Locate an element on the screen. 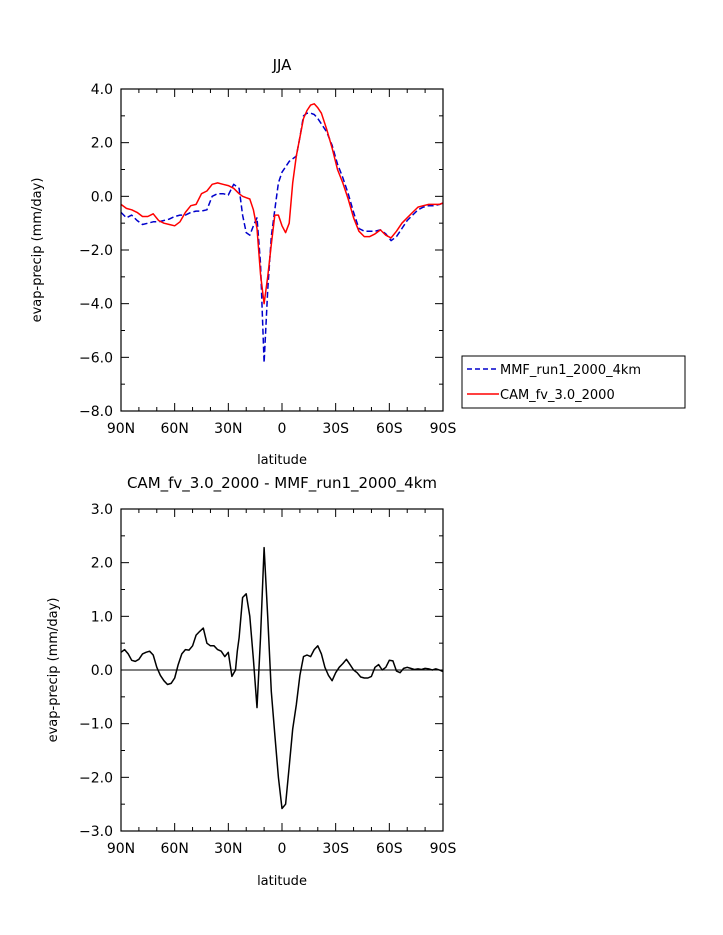 This screenshot has height=935, width=723. jja-x-tick-label: 90N is located at coordinates (121, 429).